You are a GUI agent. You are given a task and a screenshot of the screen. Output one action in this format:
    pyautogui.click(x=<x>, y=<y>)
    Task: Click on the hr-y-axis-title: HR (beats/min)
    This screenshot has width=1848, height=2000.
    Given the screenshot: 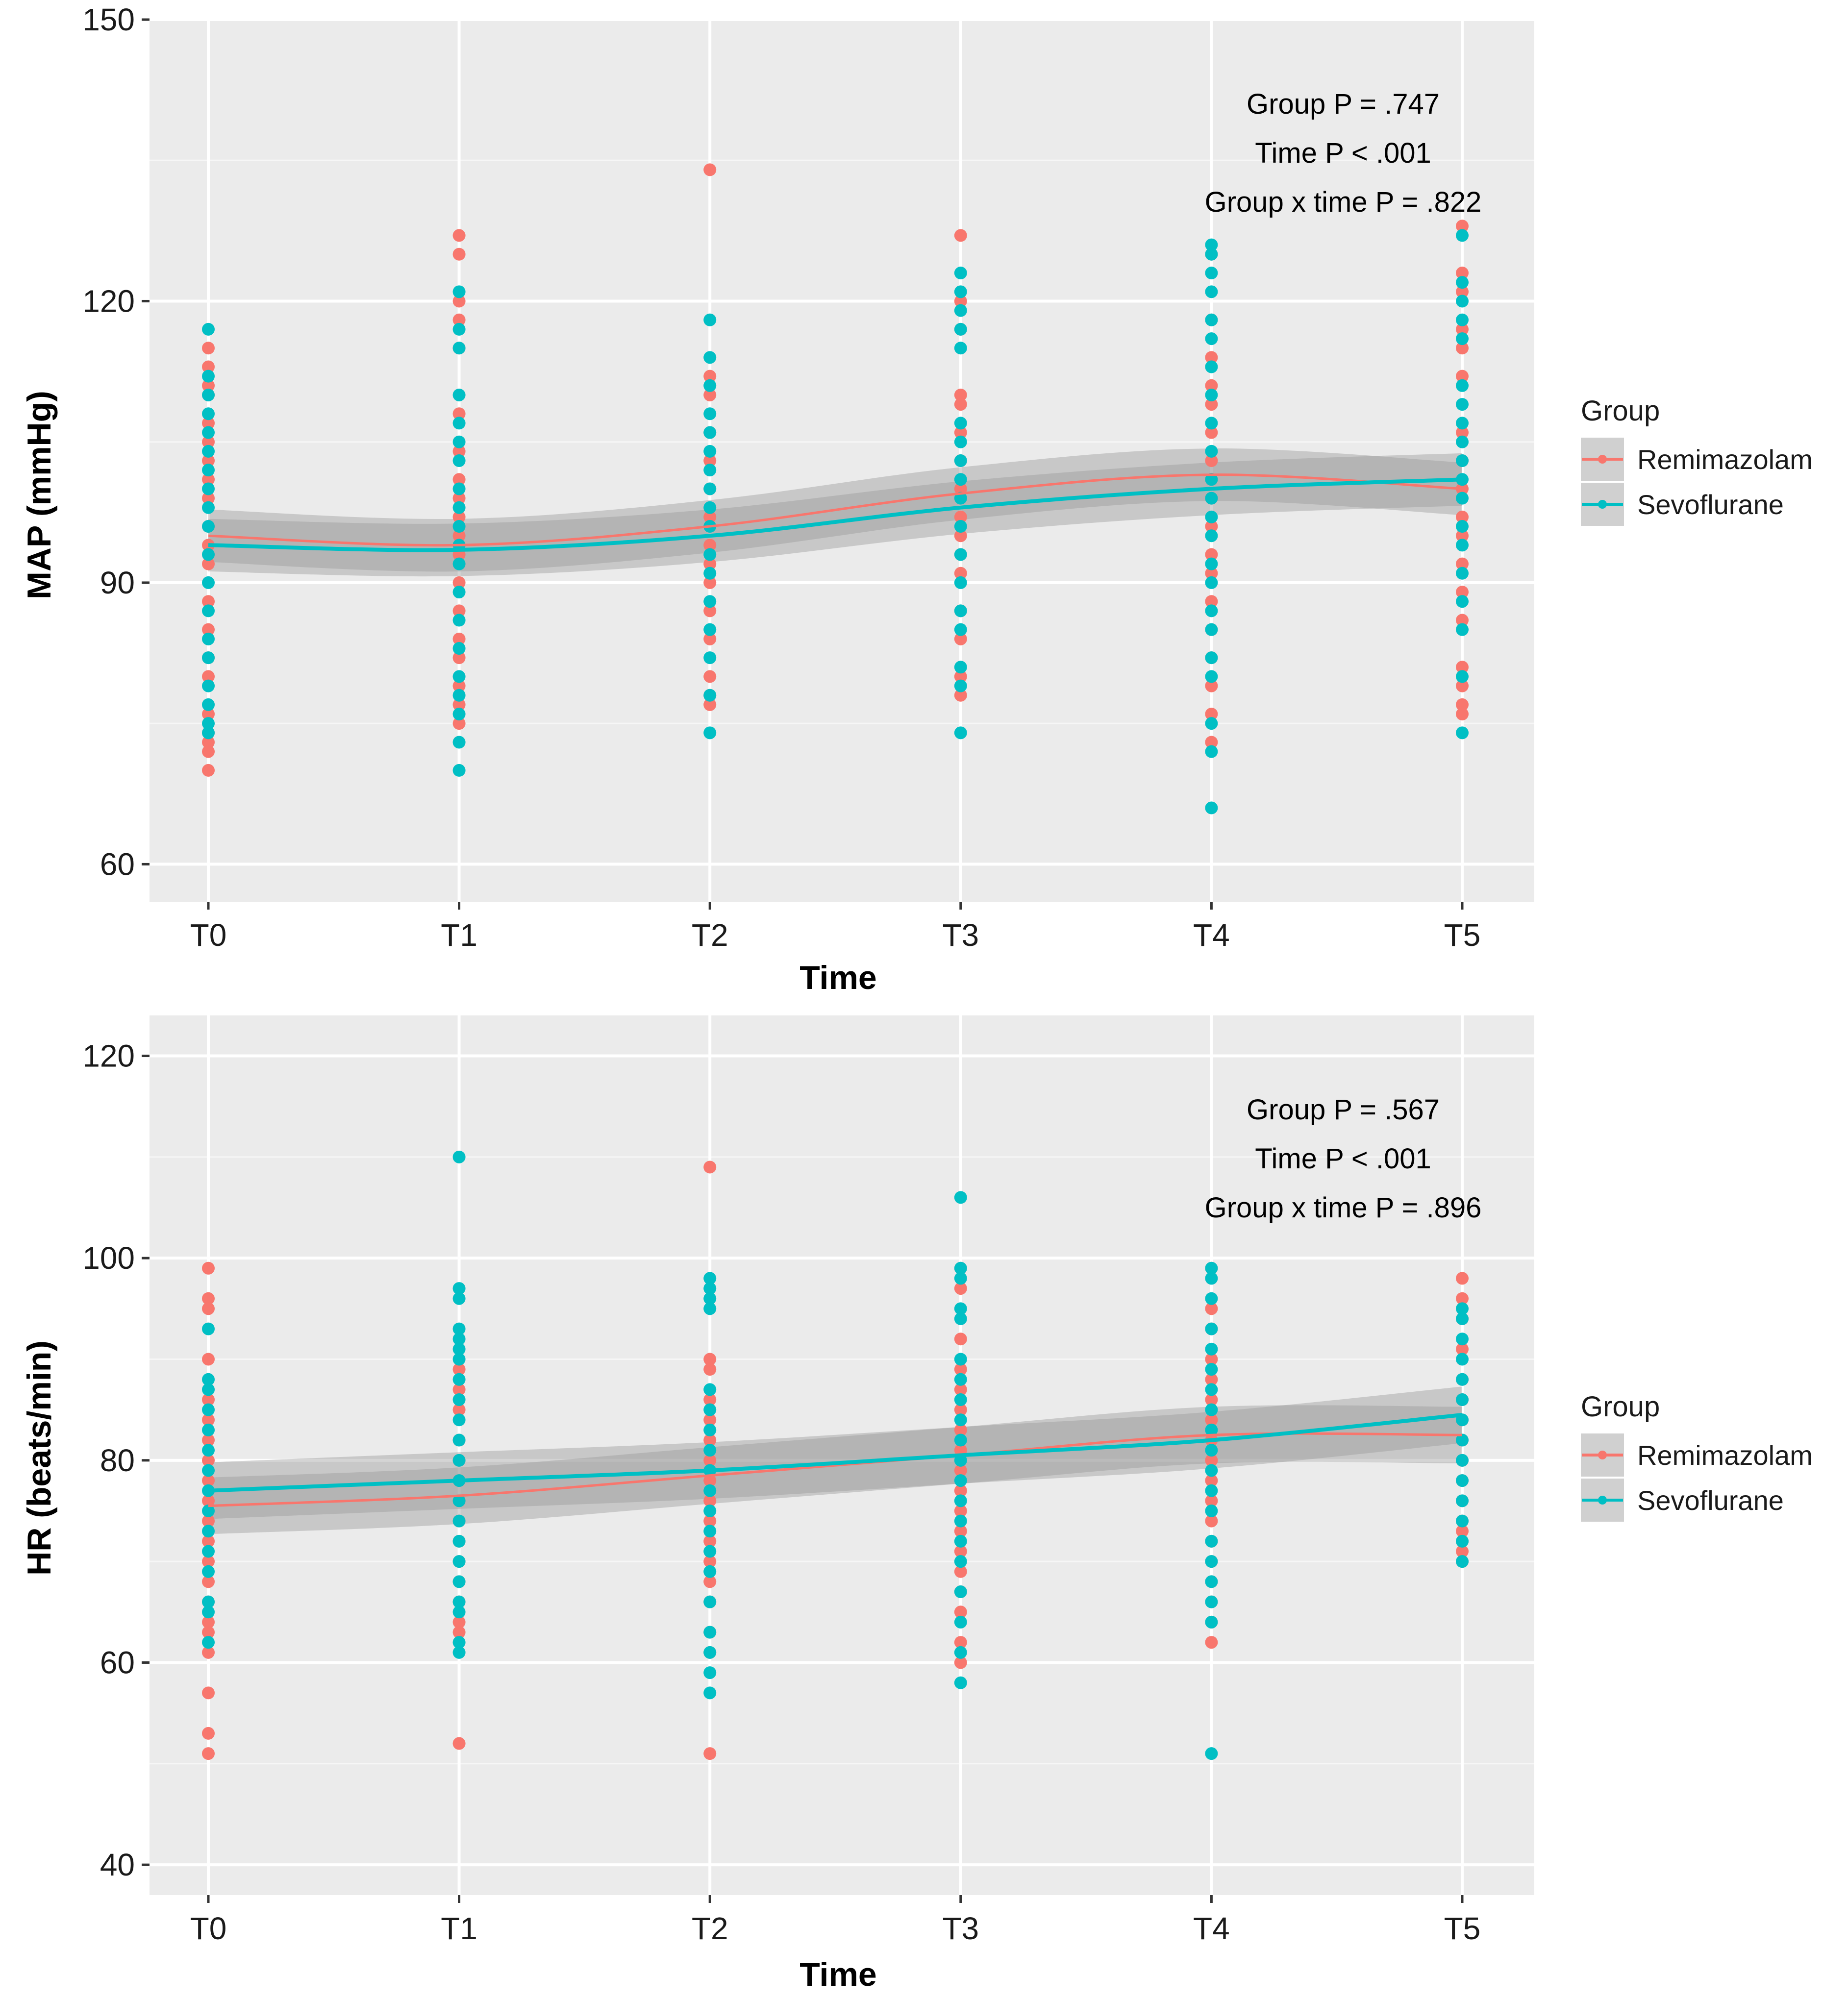 What is the action you would take?
    pyautogui.click(x=39, y=1458)
    